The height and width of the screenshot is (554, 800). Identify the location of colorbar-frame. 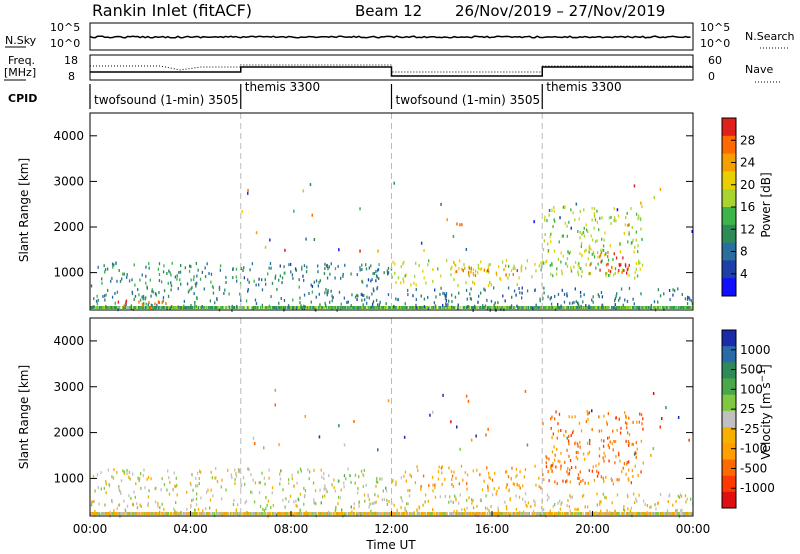
(729, 419).